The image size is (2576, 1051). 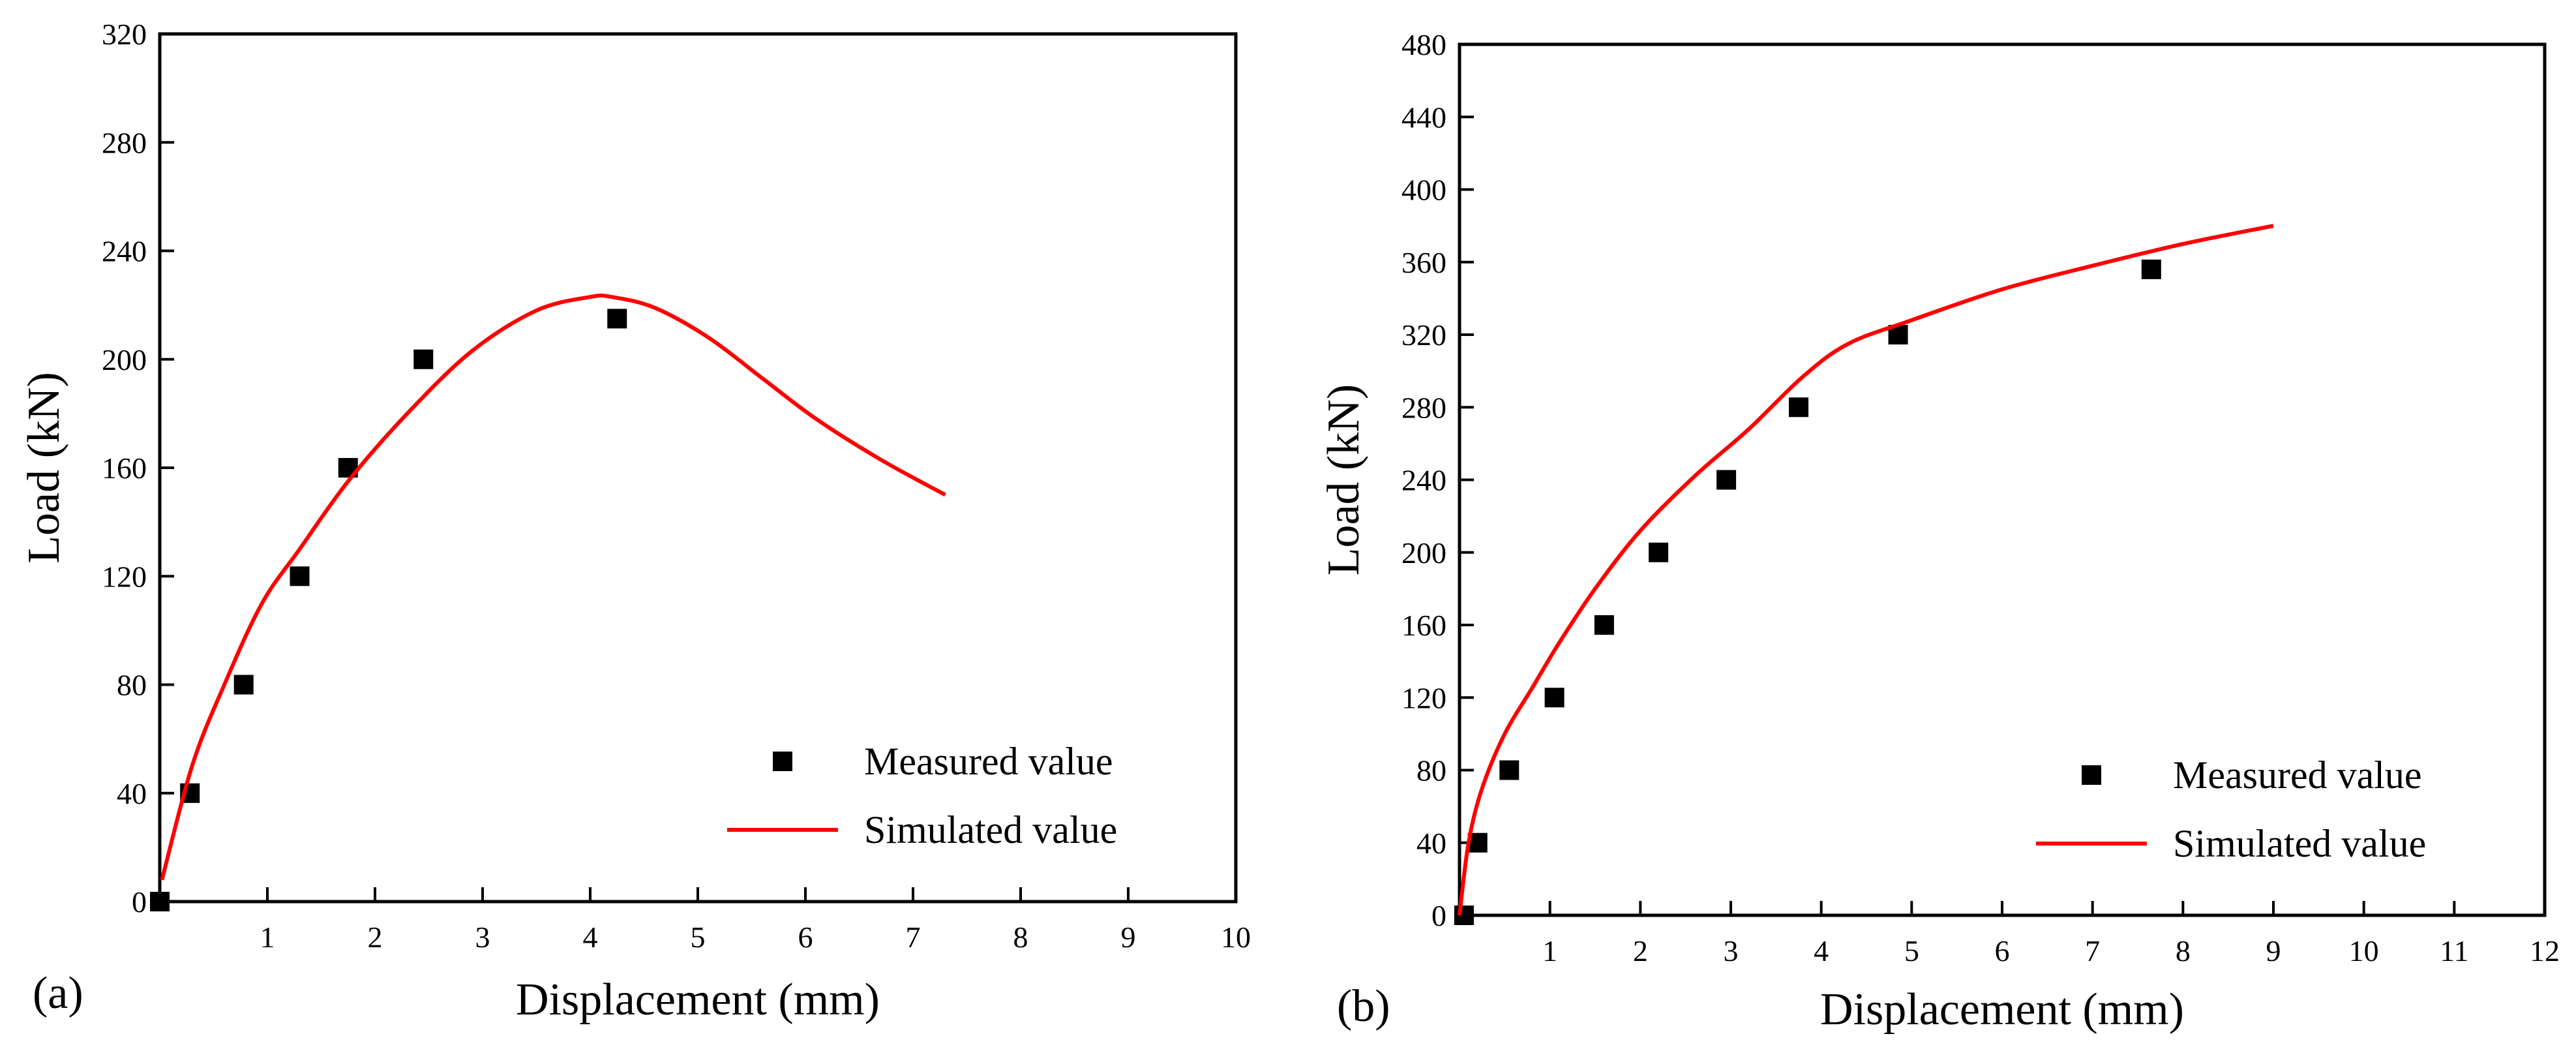 I want to click on y-tick-label: 480, so click(x=1423, y=45).